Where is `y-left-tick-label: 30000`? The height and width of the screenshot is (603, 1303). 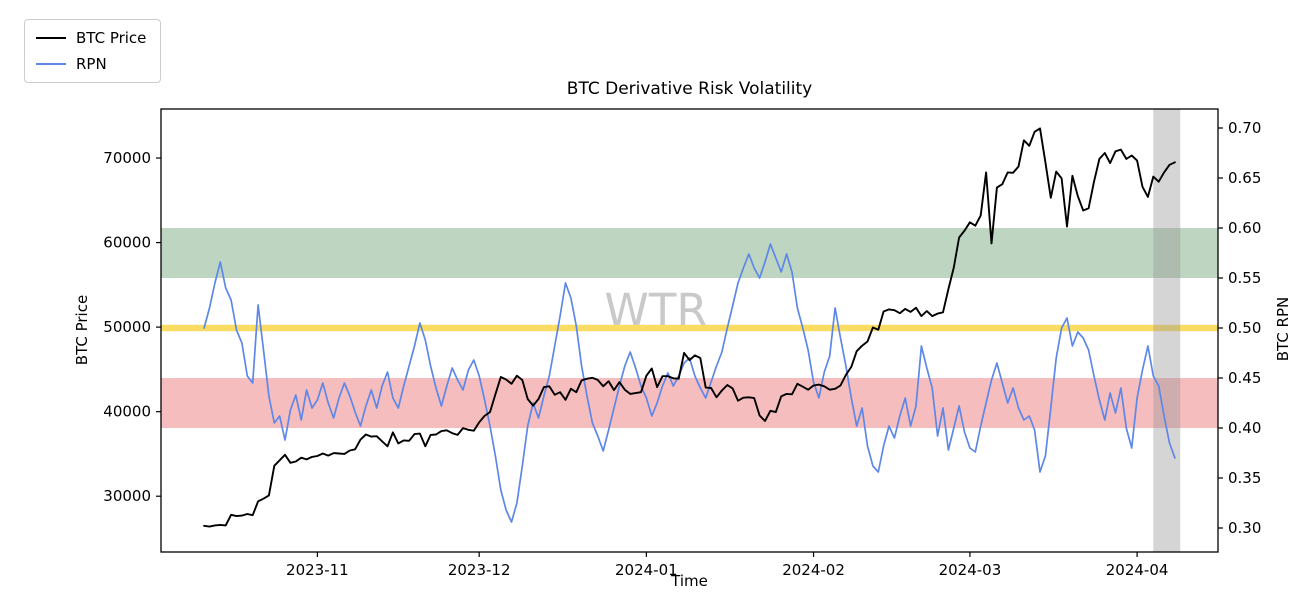 y-left-tick-label: 30000 is located at coordinates (127, 496).